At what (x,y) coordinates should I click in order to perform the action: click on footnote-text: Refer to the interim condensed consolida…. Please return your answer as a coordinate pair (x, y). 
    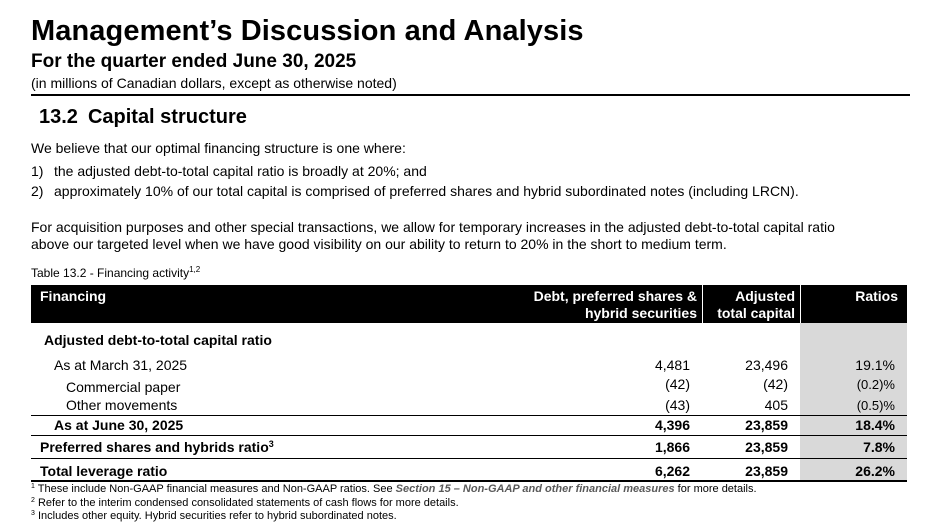
    Looking at the image, I should click on (248, 503).